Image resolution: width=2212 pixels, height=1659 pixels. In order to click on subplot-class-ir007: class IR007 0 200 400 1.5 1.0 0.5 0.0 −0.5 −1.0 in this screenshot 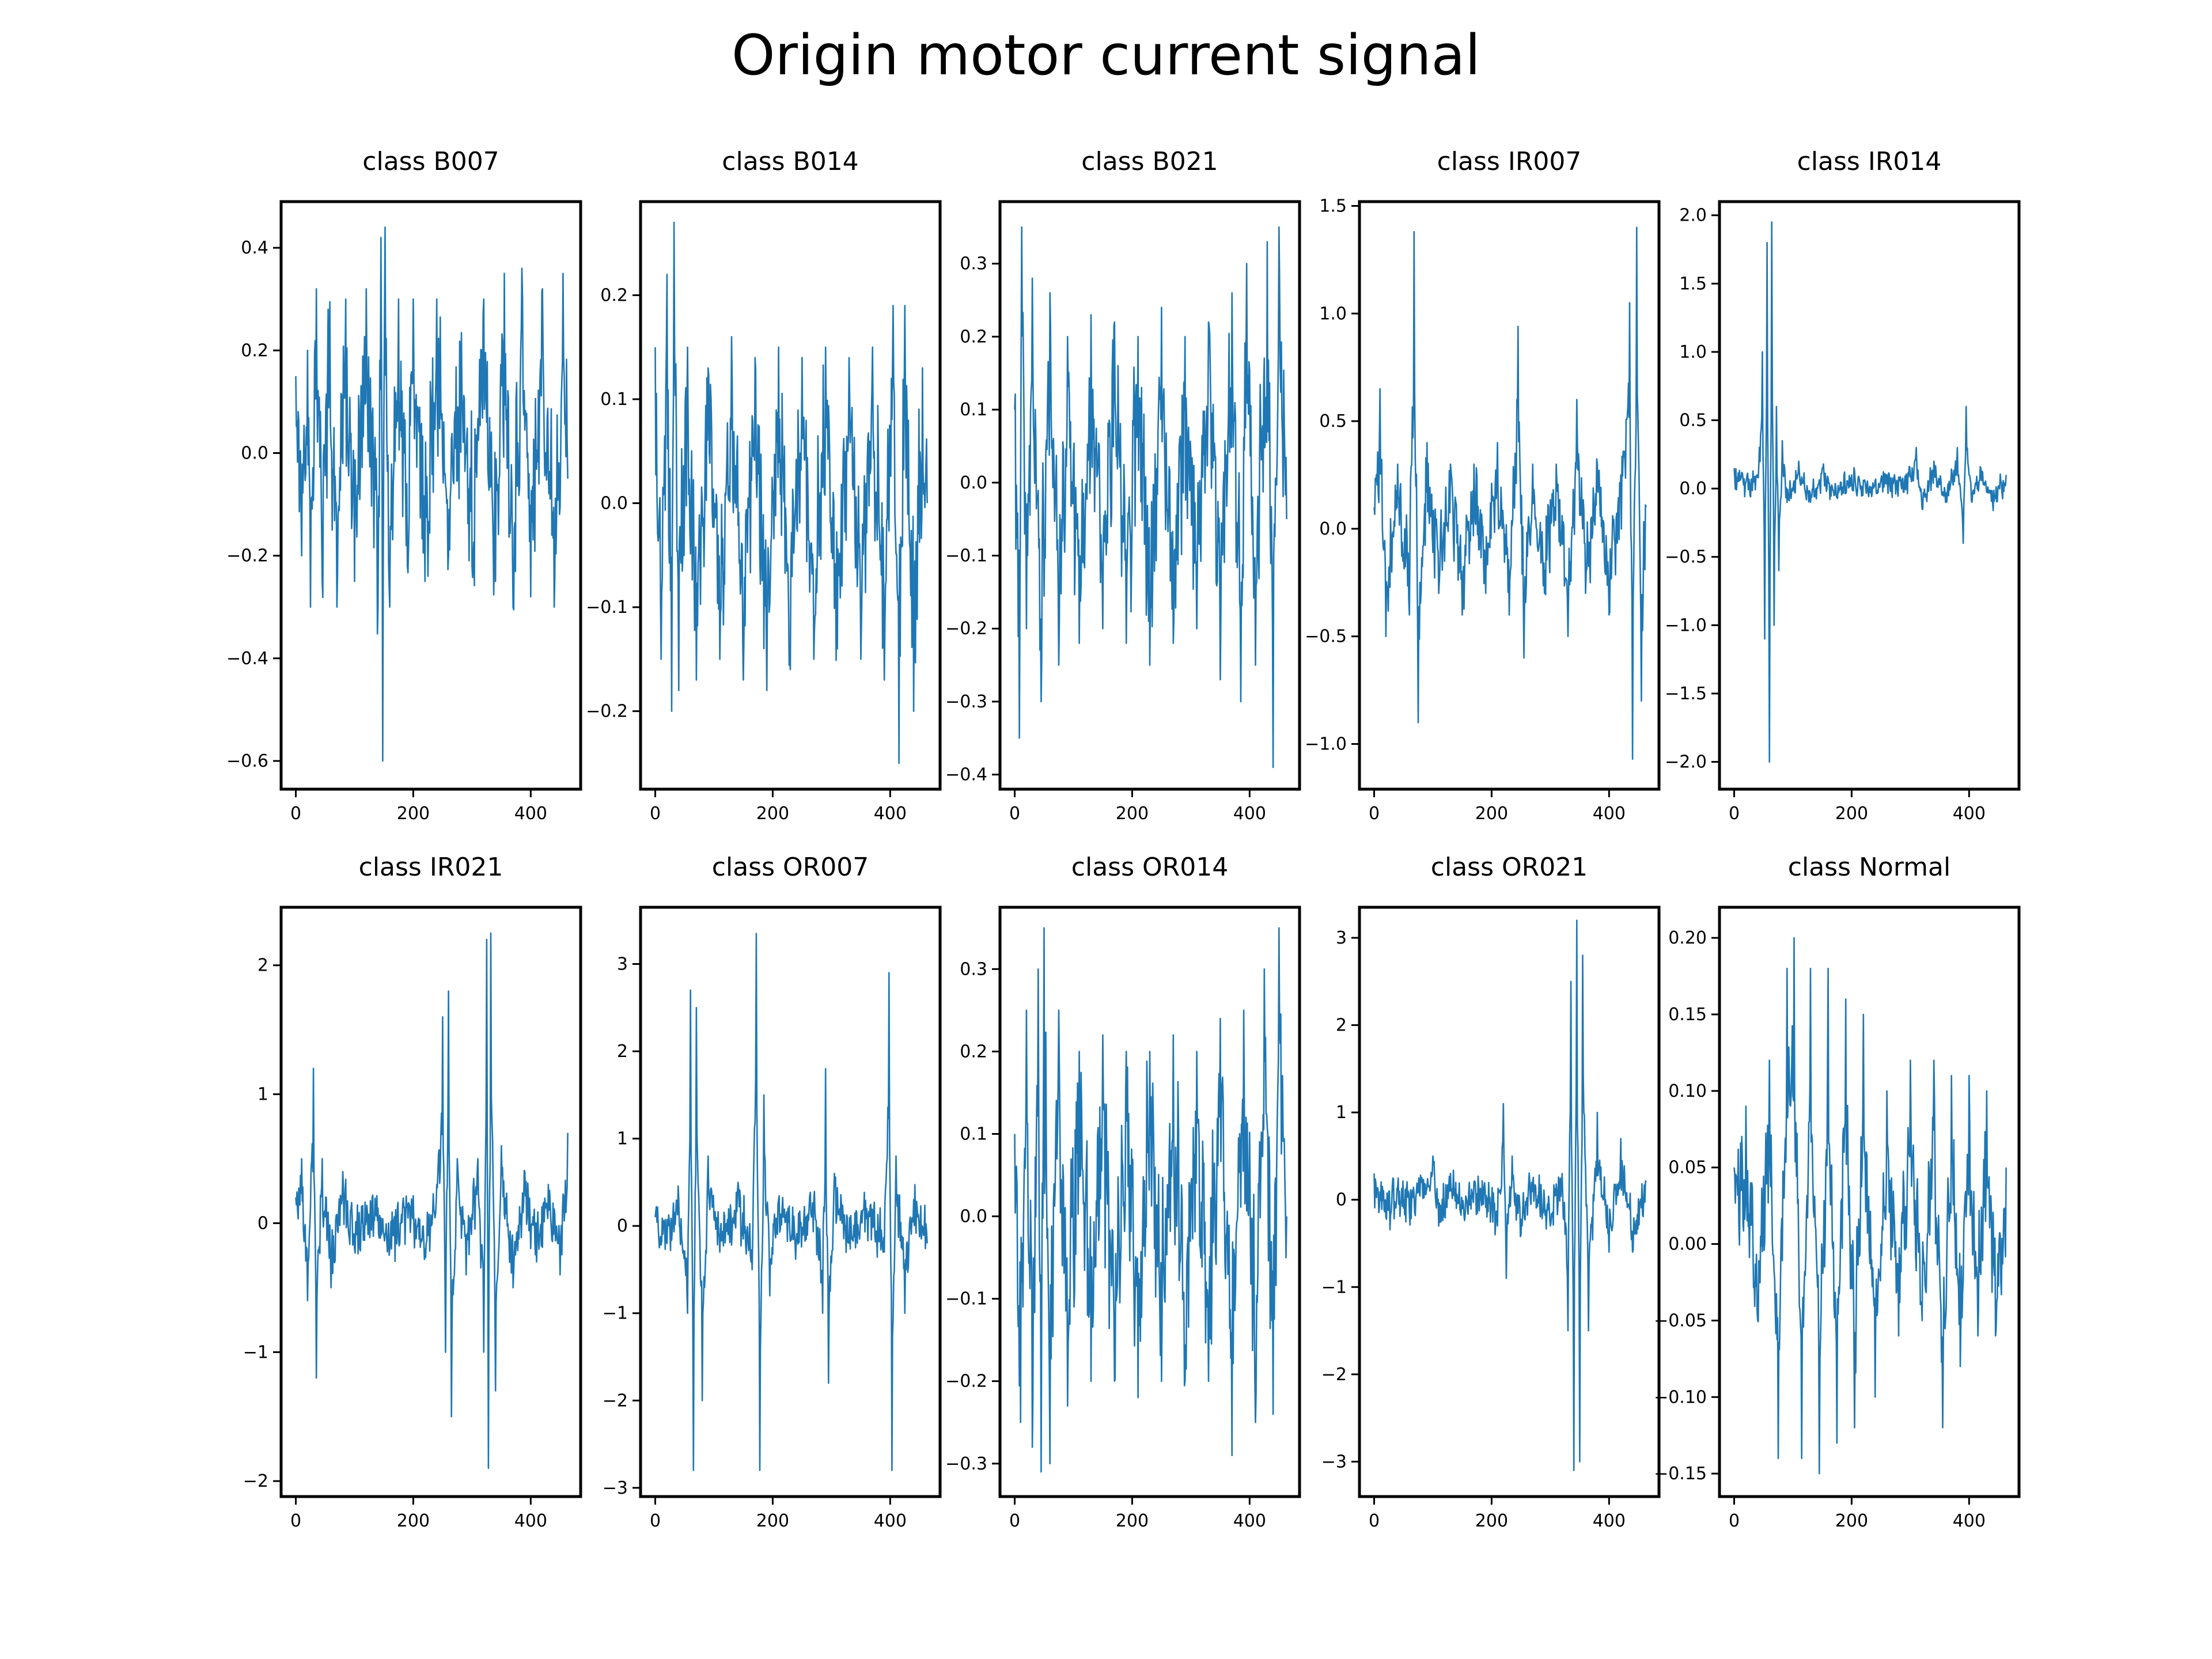, I will do `click(1483, 485)`.